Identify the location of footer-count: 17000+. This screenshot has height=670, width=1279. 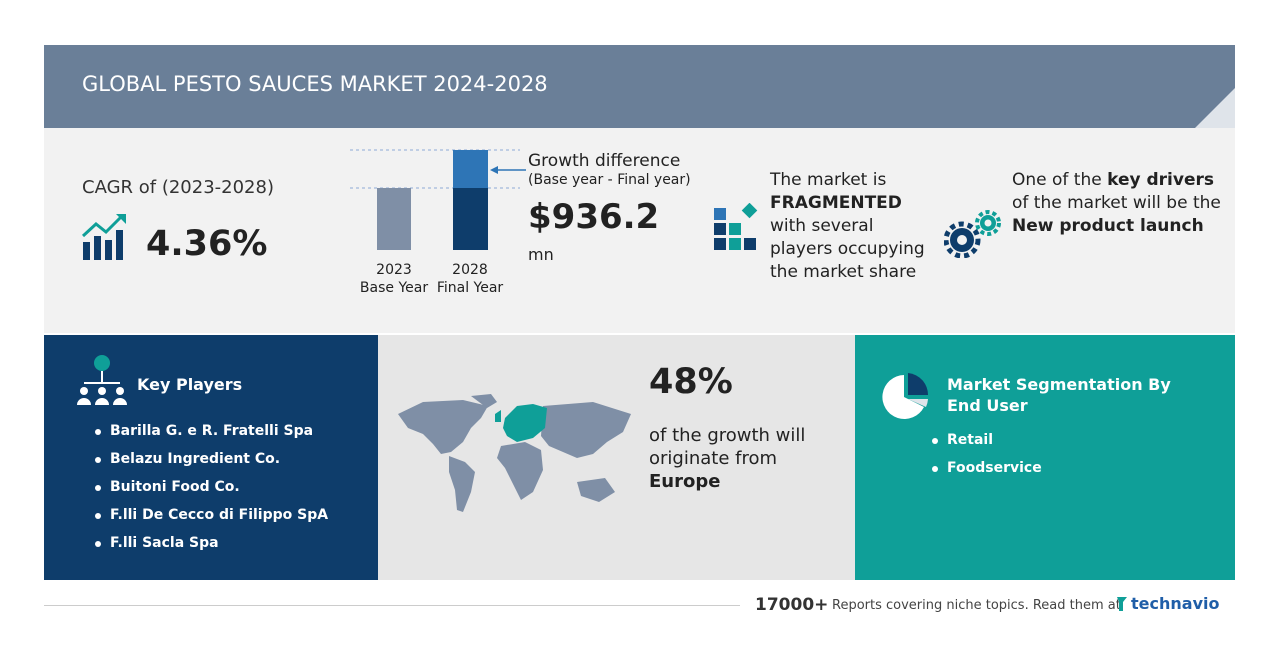
(792, 605).